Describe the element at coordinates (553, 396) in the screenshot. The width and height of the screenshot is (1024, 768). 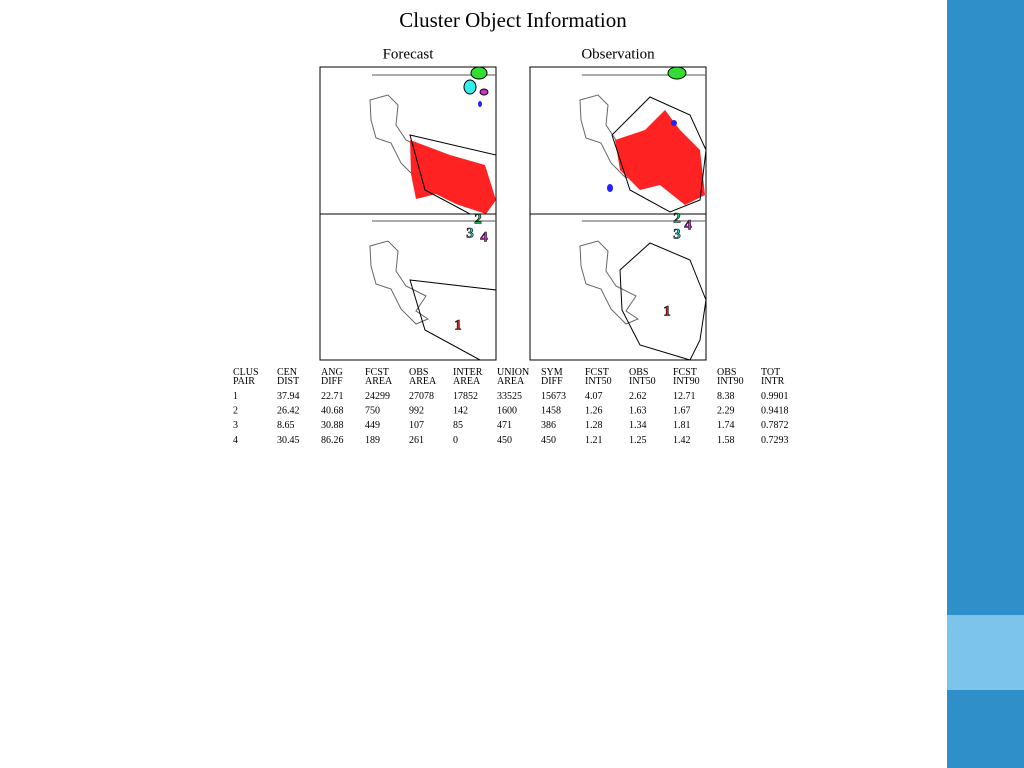
I see `table-cell: 15673` at that location.